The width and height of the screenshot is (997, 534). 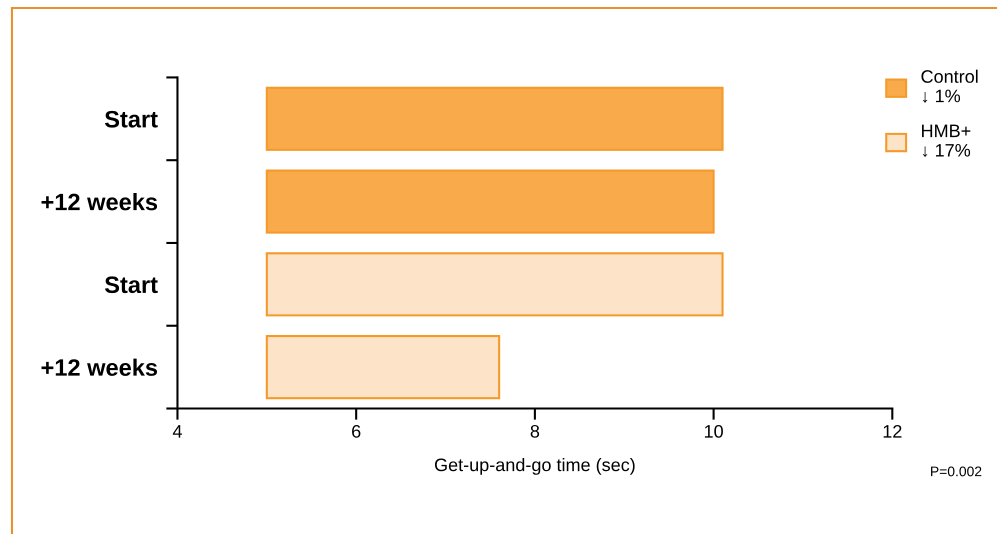 What do you see at coordinates (956, 471) in the screenshot?
I see `text: P=0.002` at bounding box center [956, 471].